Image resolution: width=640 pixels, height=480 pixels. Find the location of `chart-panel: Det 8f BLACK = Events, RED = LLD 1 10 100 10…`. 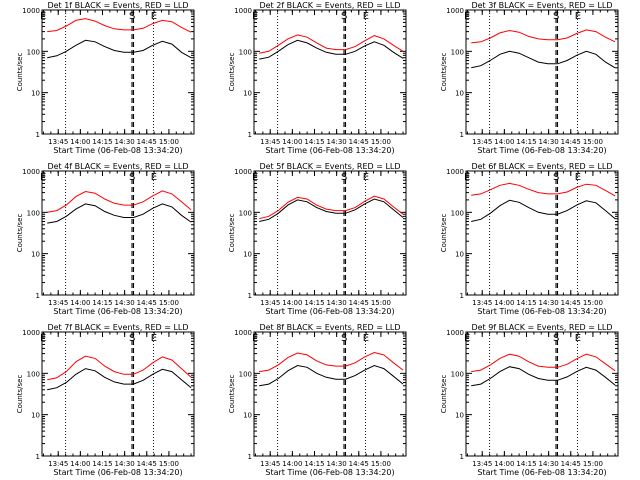

chart-panel: Det 8f BLACK = Events, RED = LLD 1 10 100 10… is located at coordinates (317, 400).